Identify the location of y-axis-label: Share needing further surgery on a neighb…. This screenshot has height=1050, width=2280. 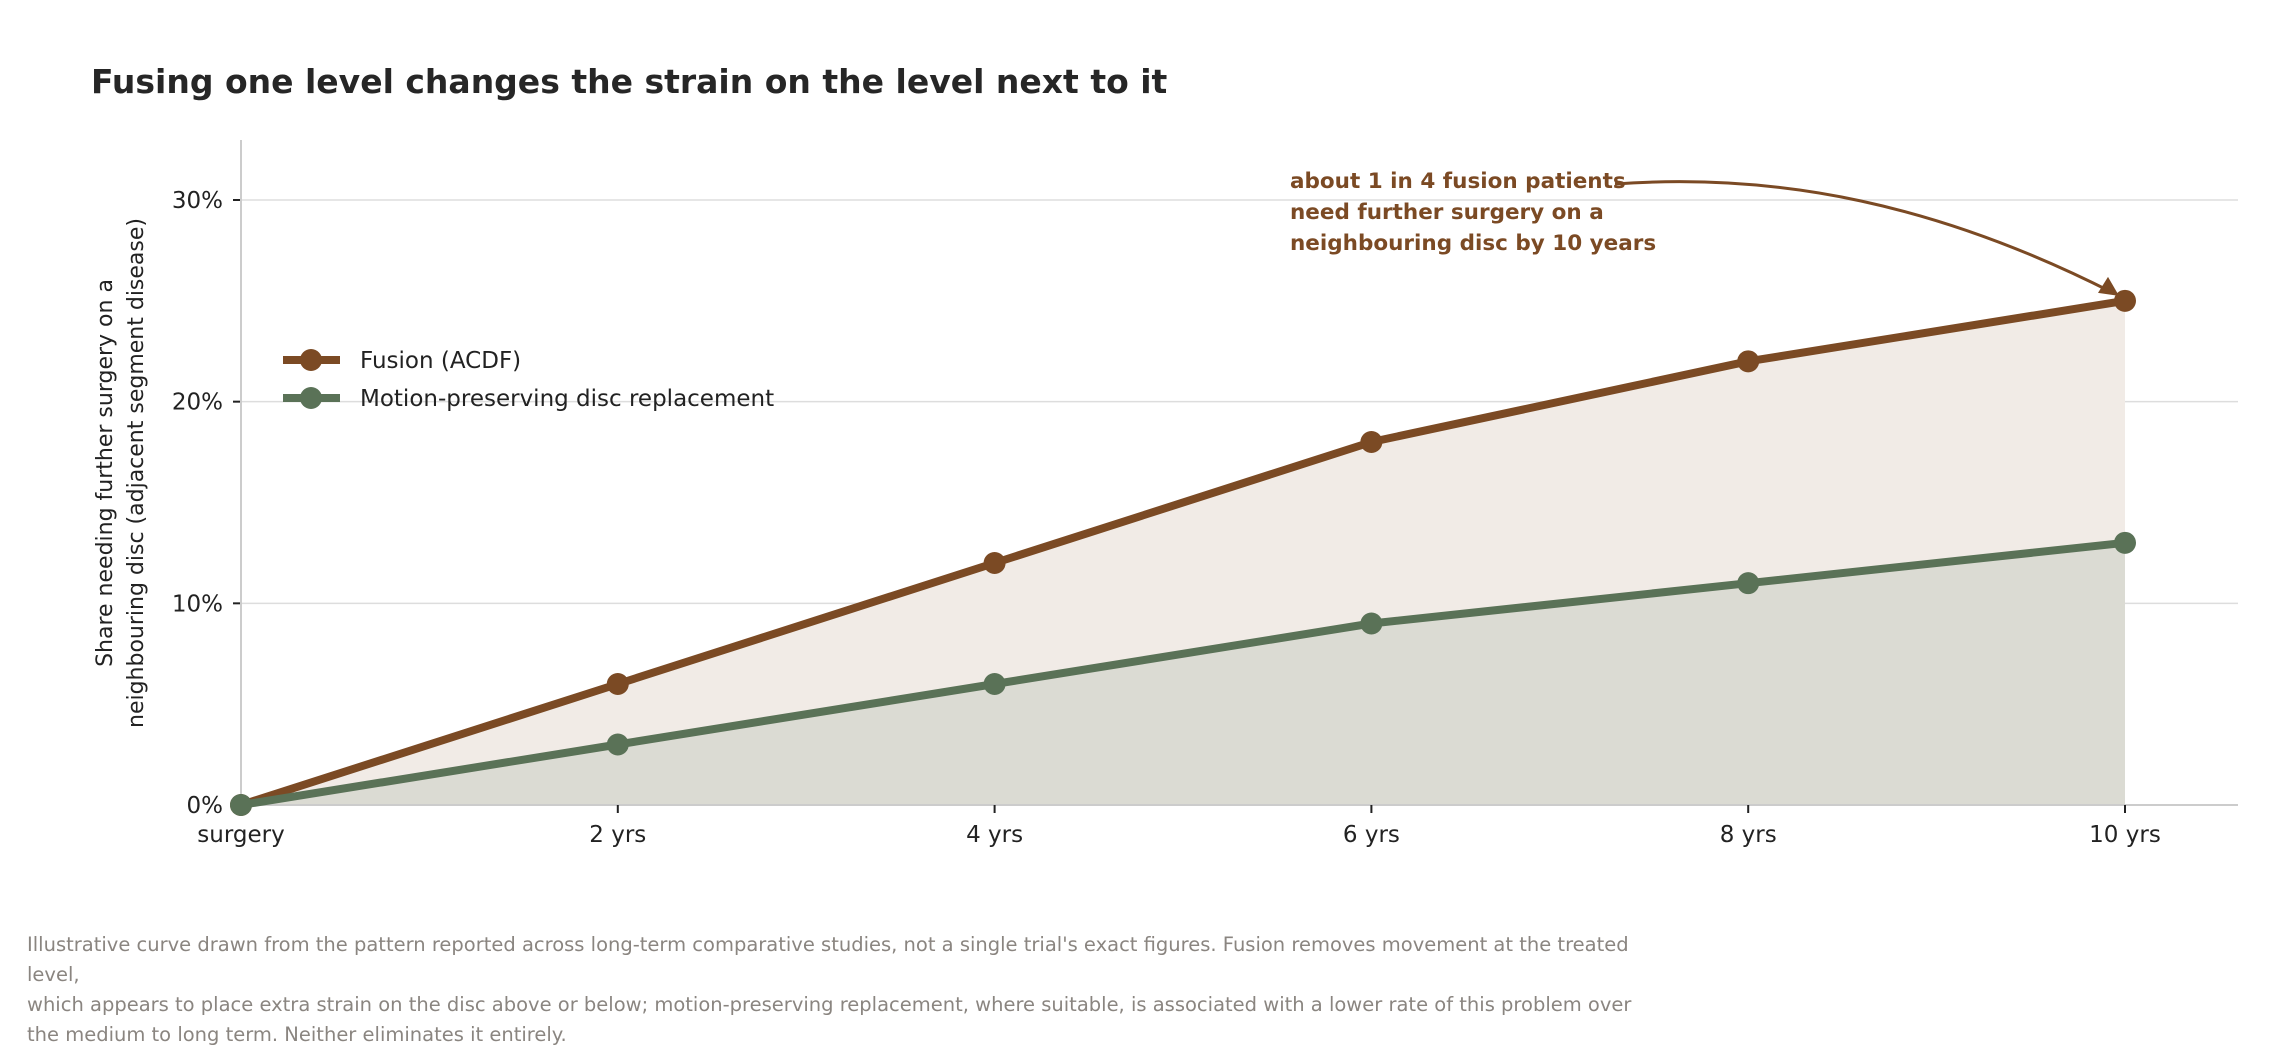
(121, 473).